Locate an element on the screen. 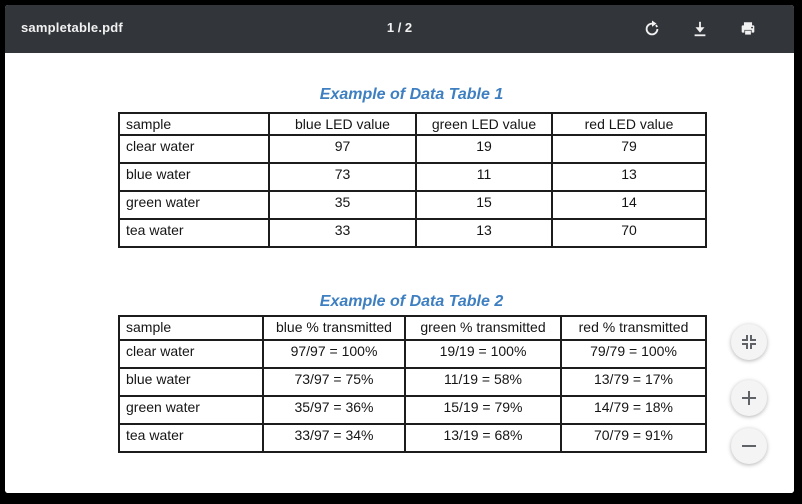 The image size is (802, 504). cell-value: 33/97 = 34% is located at coordinates (334, 438).